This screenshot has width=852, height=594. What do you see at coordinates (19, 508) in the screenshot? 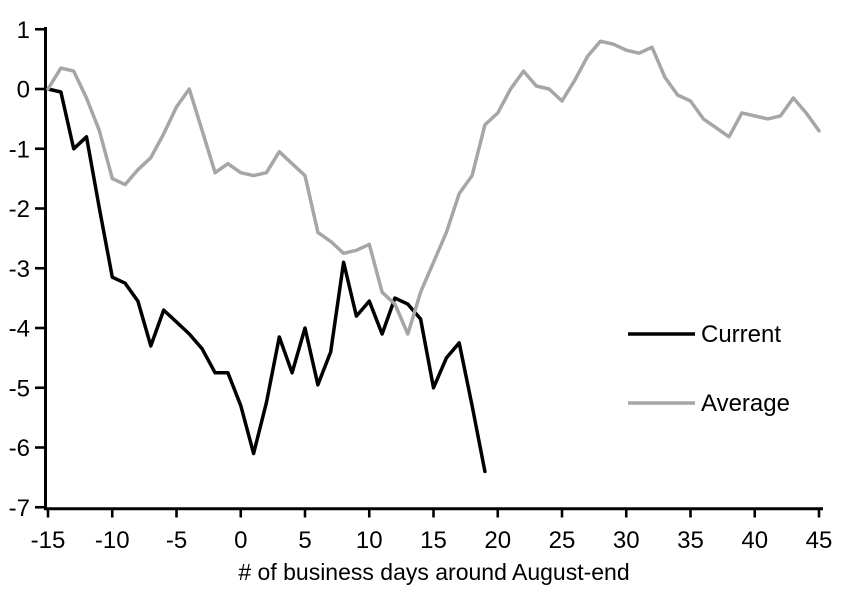
I see `y-tick-label: -7` at bounding box center [19, 508].